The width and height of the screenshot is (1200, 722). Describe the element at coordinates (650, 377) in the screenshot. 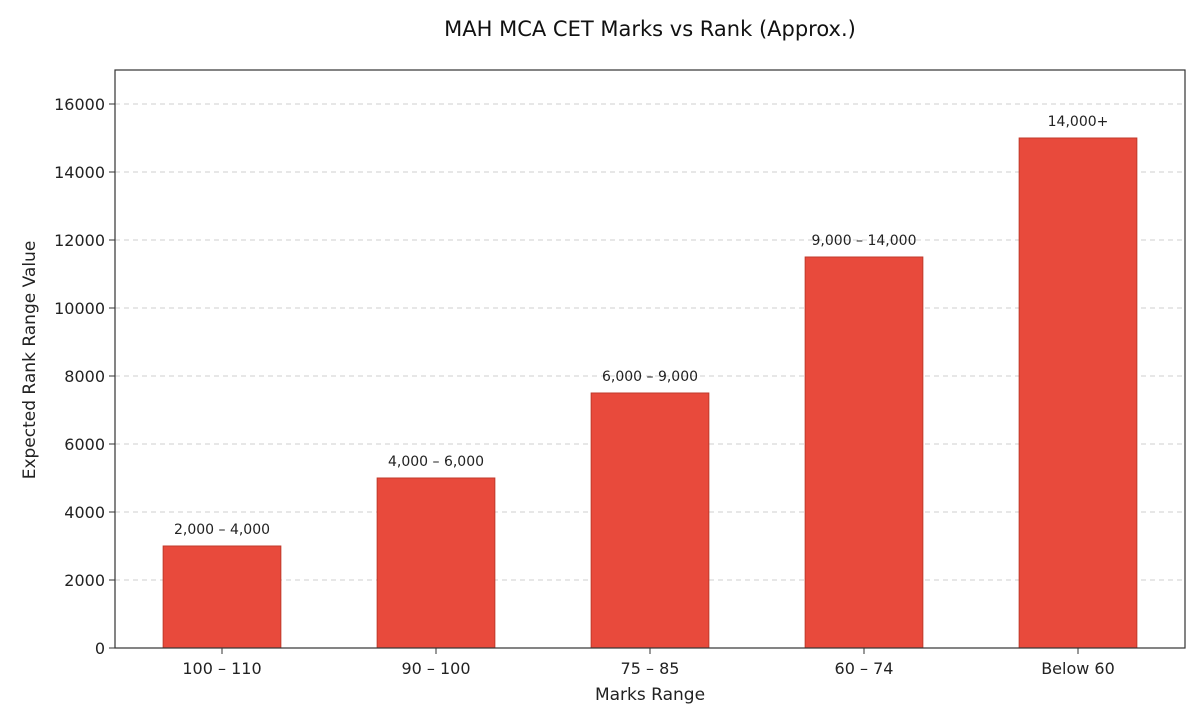

I see `bar-data-label: 6,000 – 9,000` at that location.